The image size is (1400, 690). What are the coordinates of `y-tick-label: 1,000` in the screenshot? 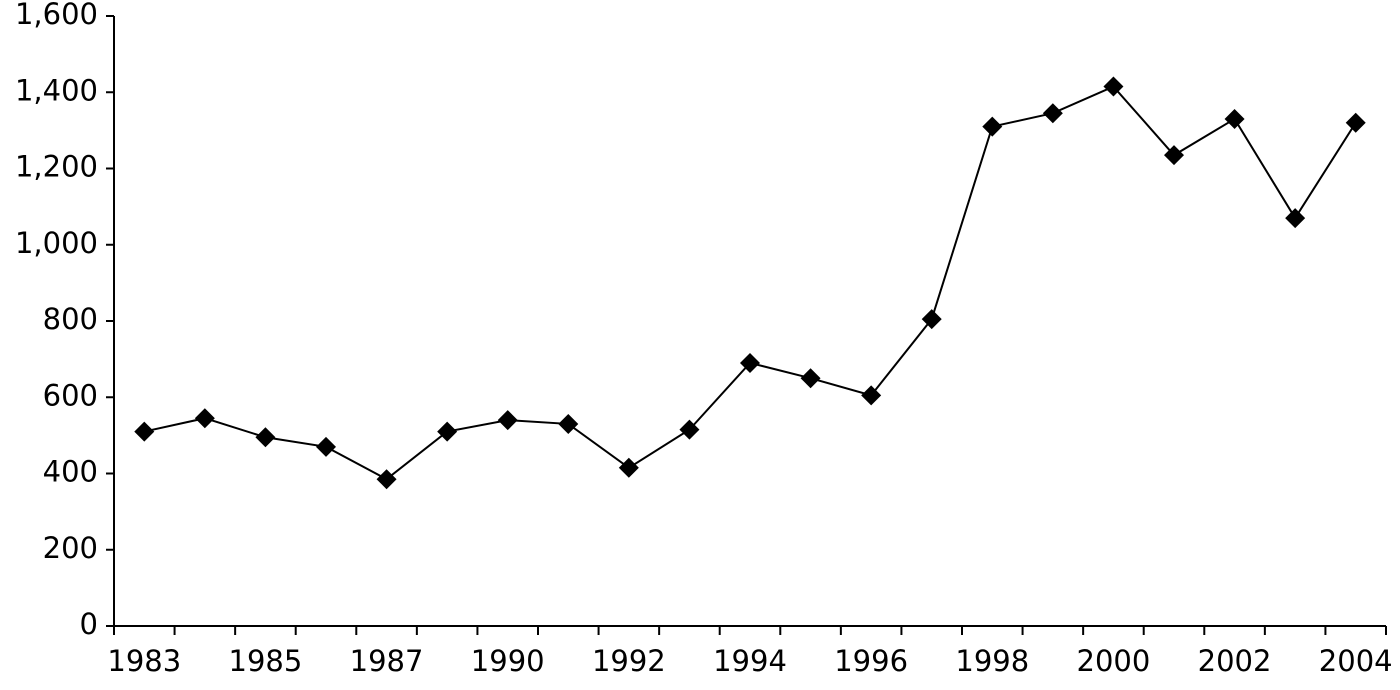 It's located at (56, 243).